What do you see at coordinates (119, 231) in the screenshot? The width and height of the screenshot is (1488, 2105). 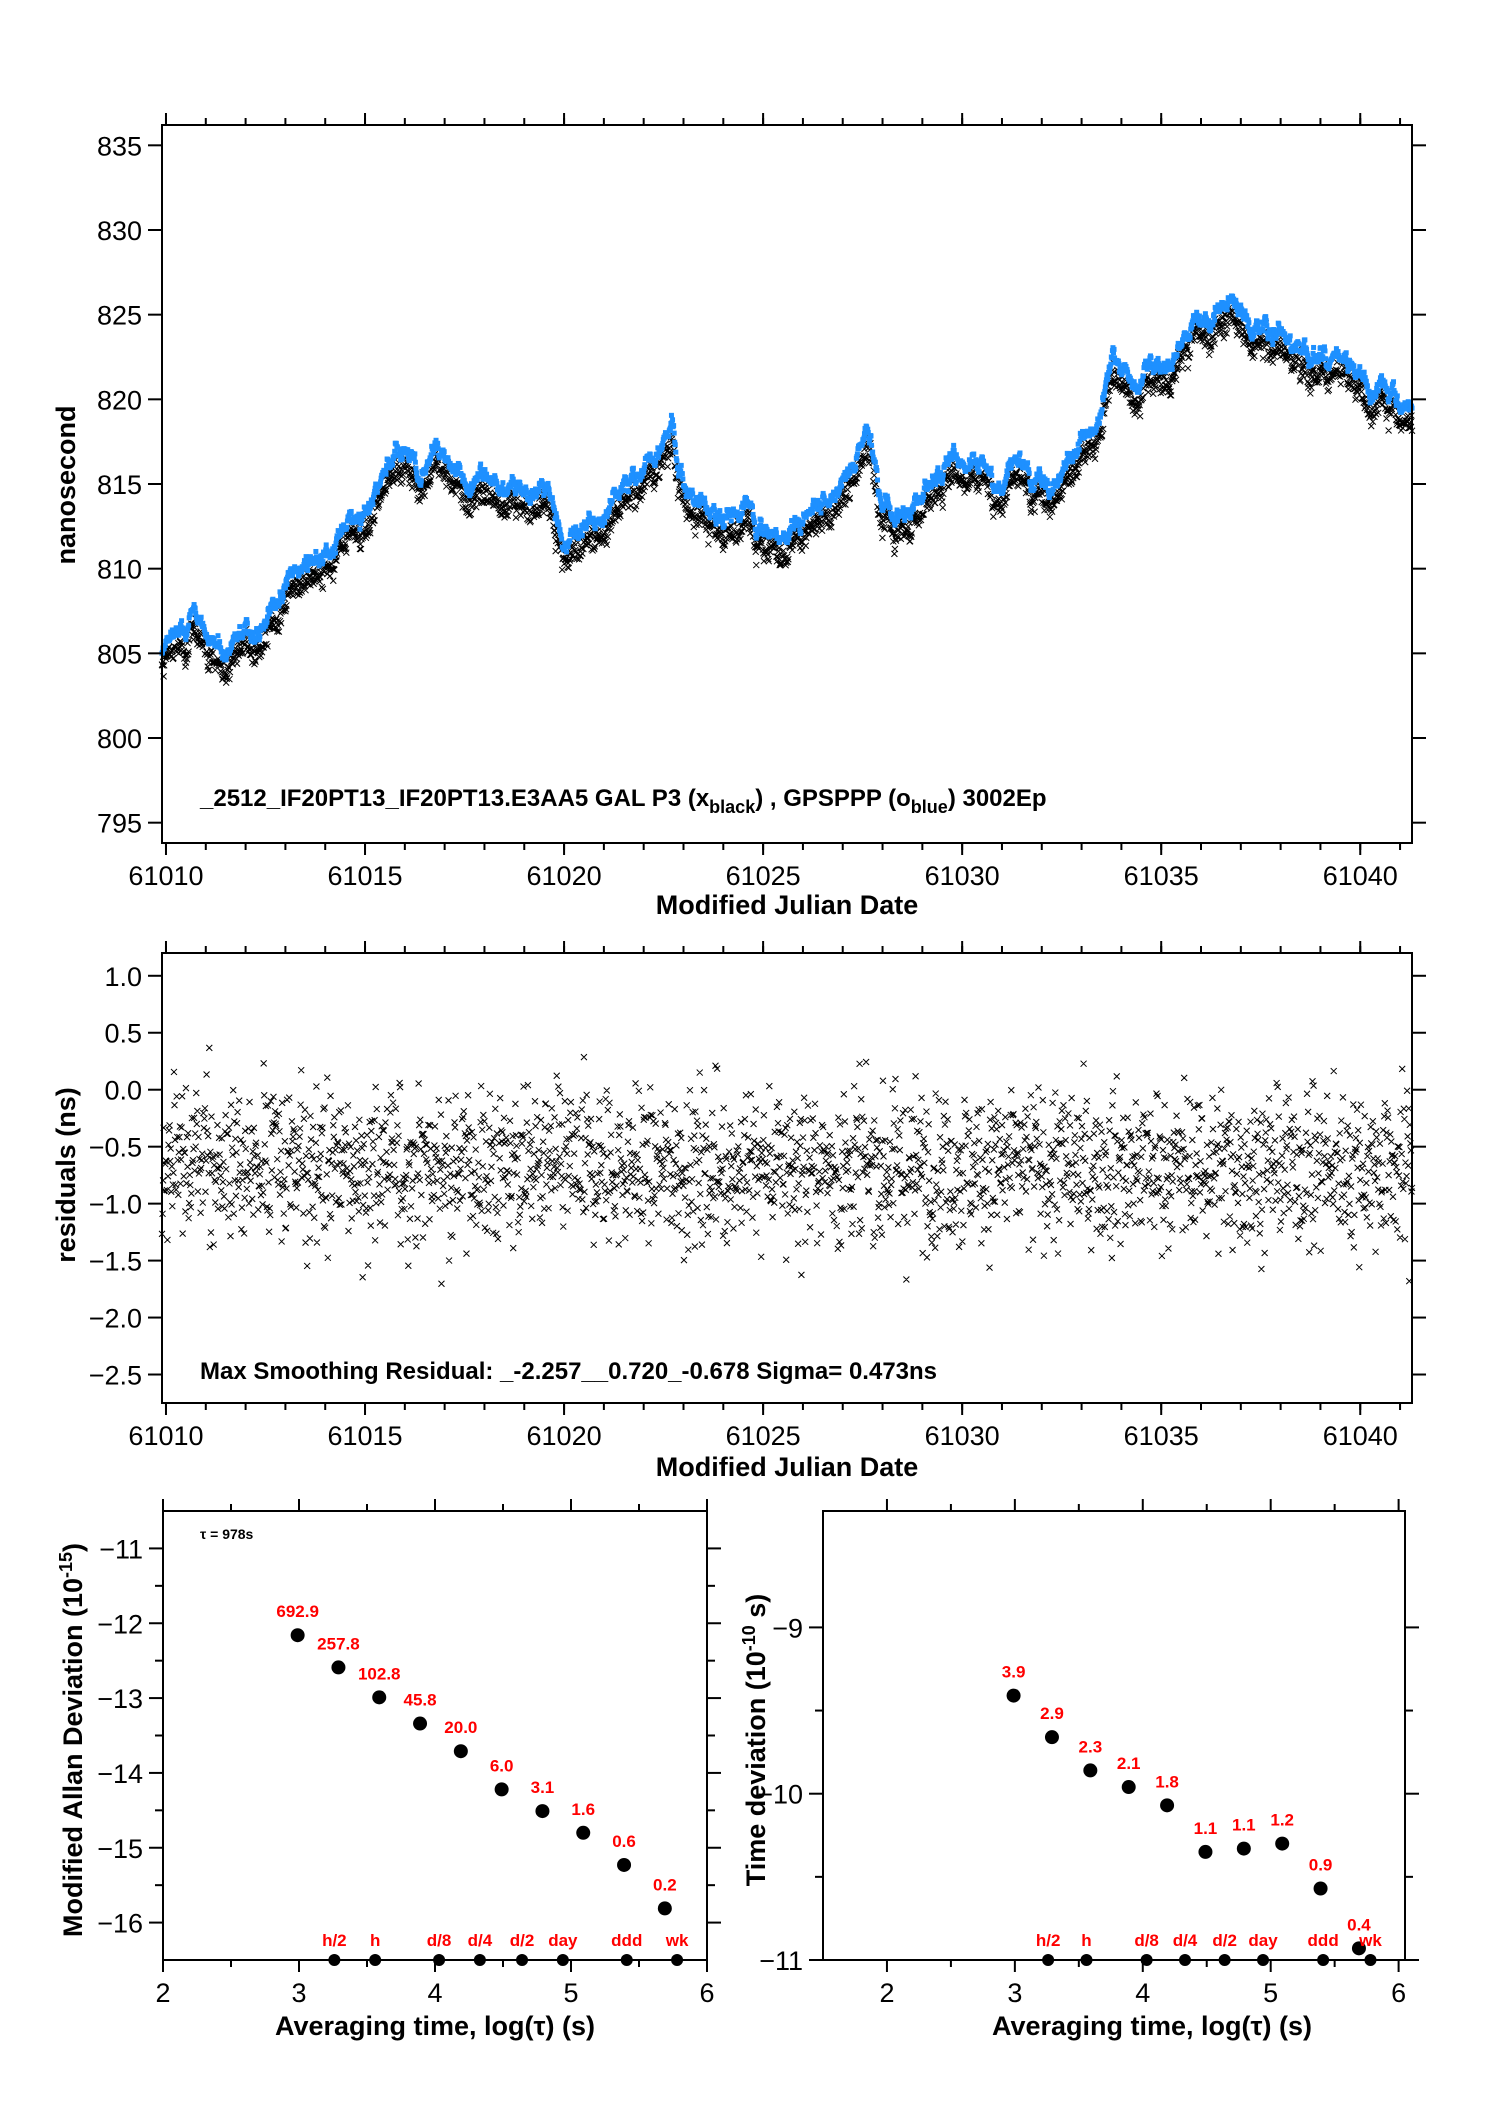 I see `y-tick-label: 830` at bounding box center [119, 231].